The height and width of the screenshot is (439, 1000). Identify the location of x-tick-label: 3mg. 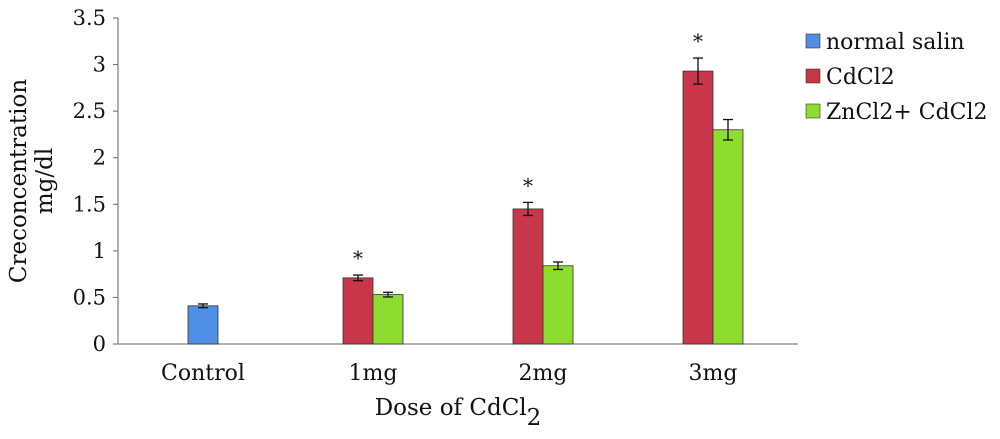
(713, 373).